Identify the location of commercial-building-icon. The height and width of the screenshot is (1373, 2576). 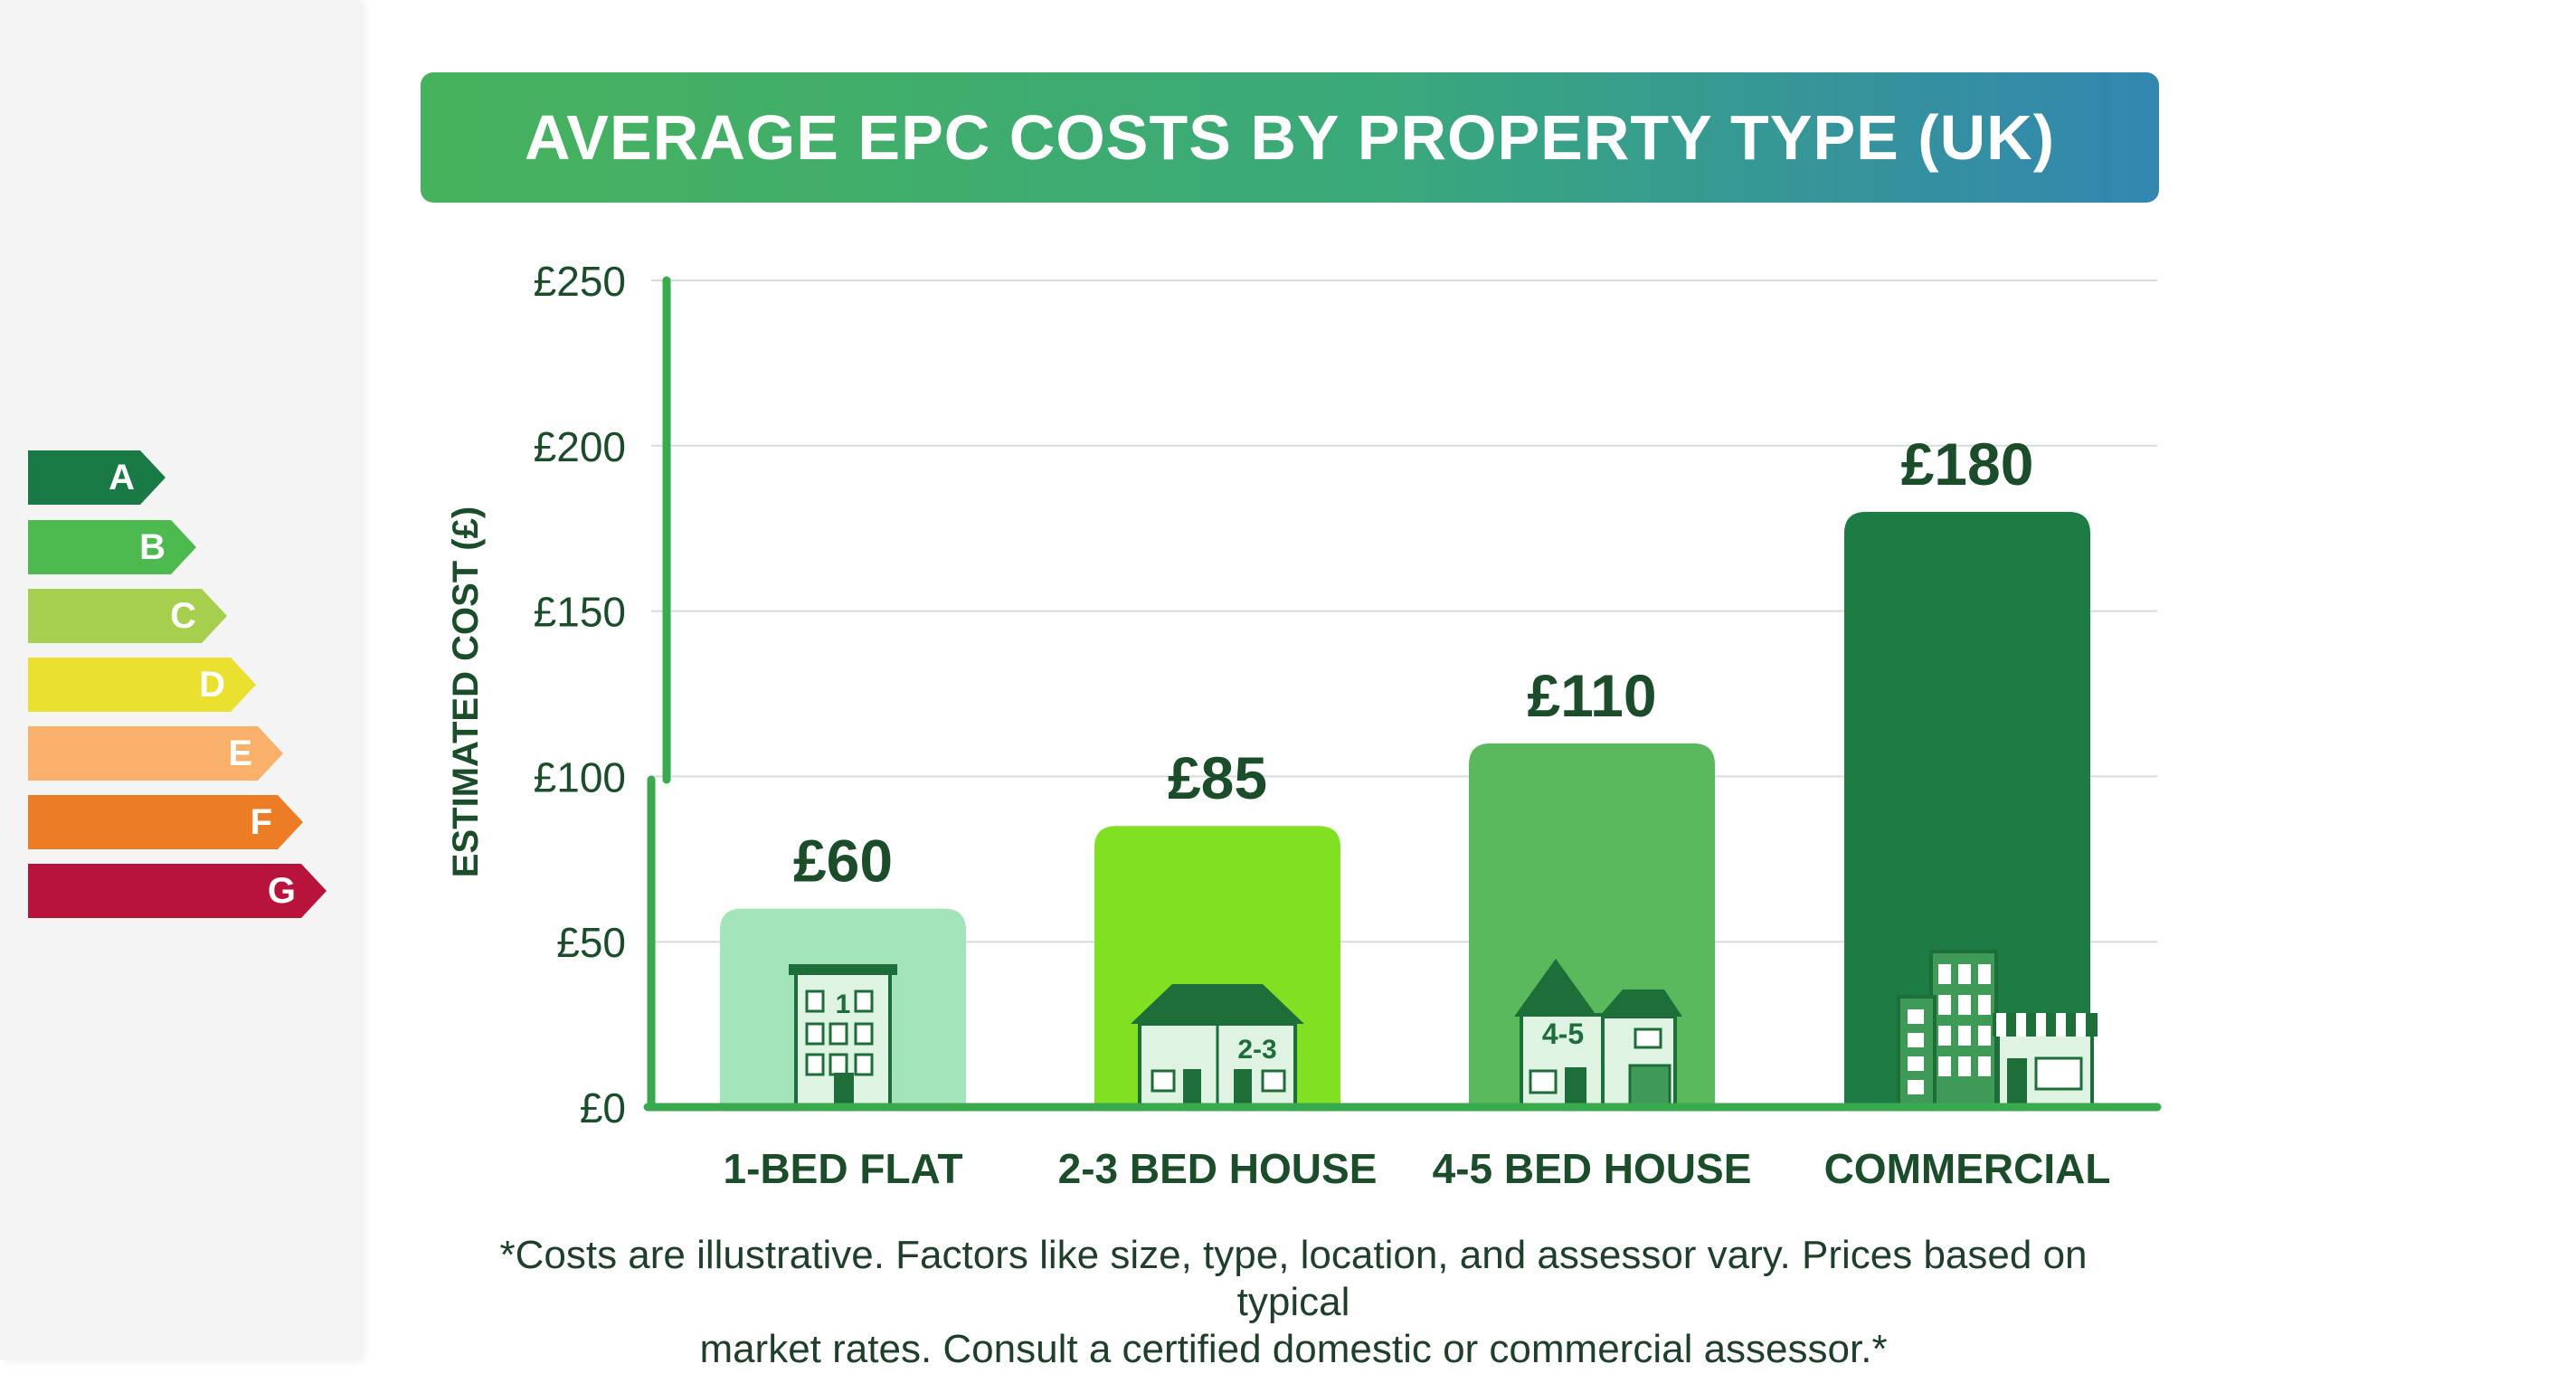
(1998, 1029).